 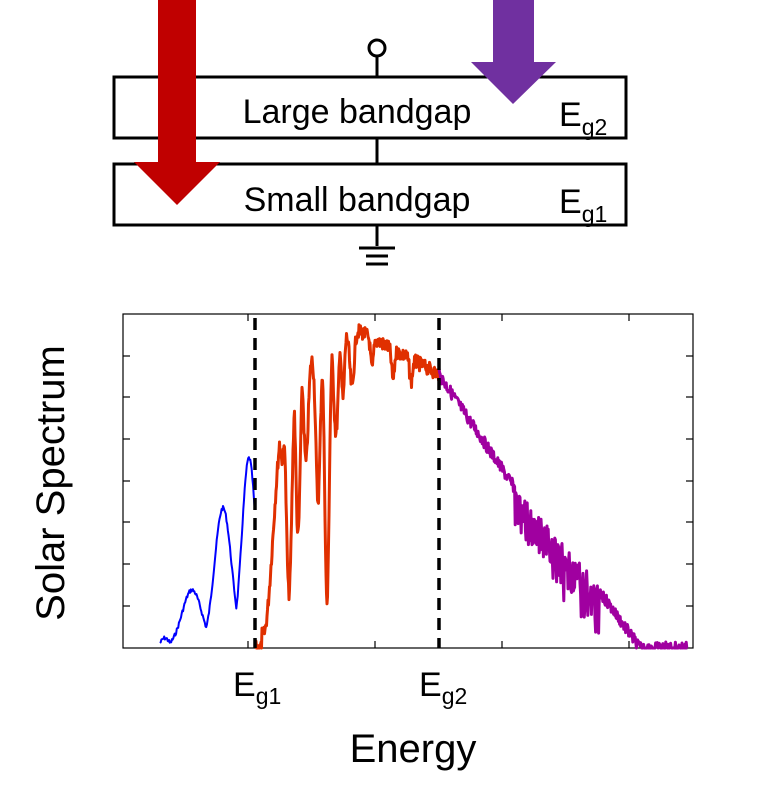 What do you see at coordinates (583, 205) in the screenshot?
I see `eg1-cell-label: Eg1` at bounding box center [583, 205].